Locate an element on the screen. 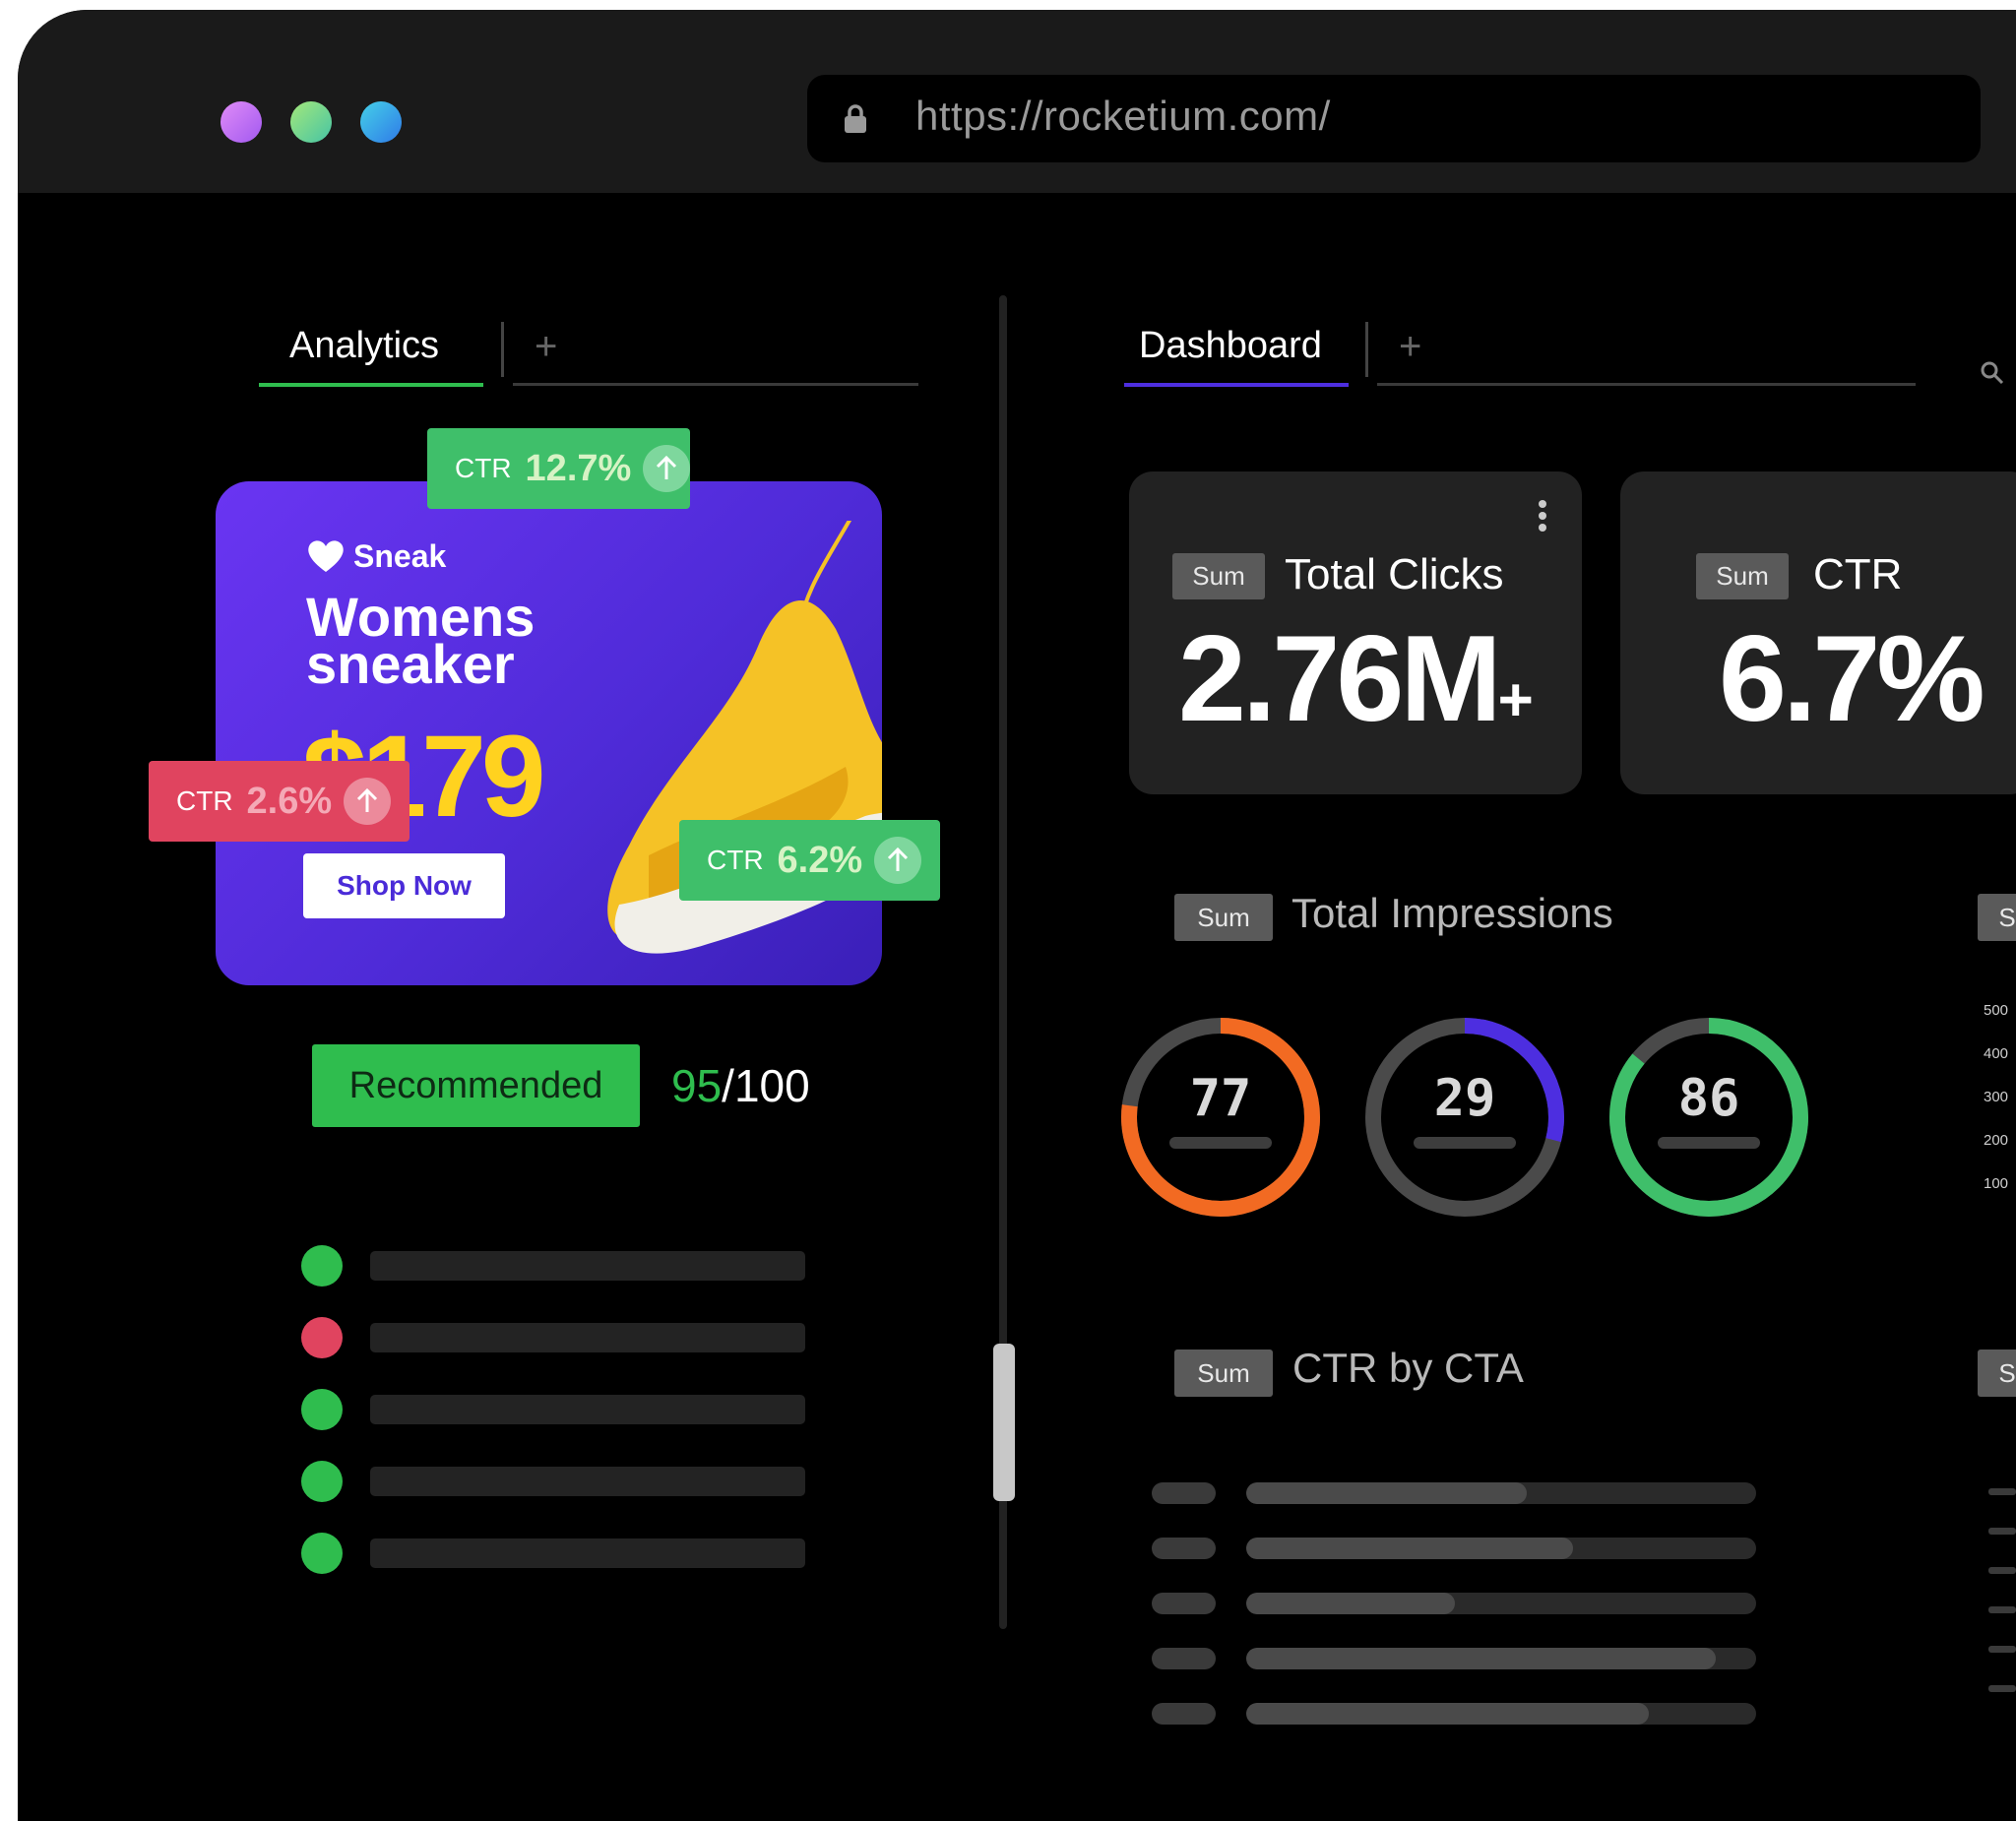  y-tick-label: 300 is located at coordinates (1996, 1097).